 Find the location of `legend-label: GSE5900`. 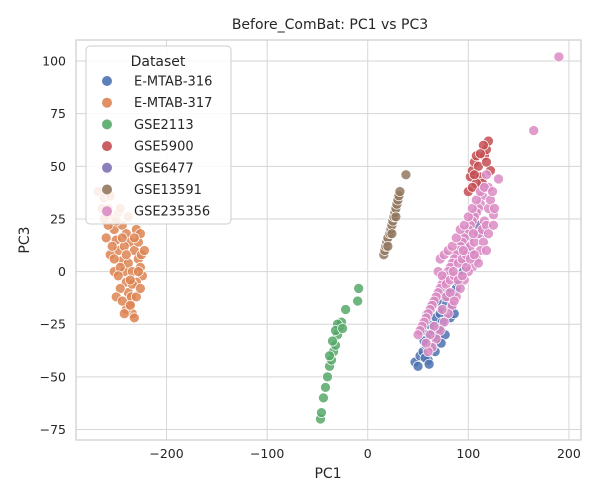

legend-label: GSE5900 is located at coordinates (164, 147).